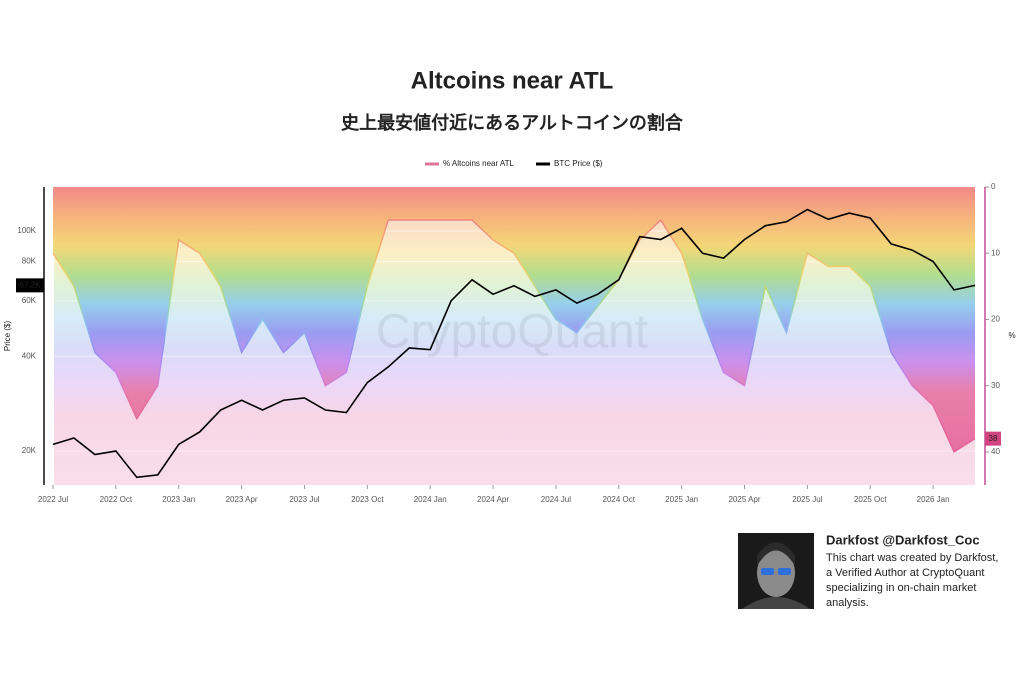 The height and width of the screenshot is (682, 1024). What do you see at coordinates (933, 499) in the screenshot?
I see `x-tick-label: 2026 Jan` at bounding box center [933, 499].